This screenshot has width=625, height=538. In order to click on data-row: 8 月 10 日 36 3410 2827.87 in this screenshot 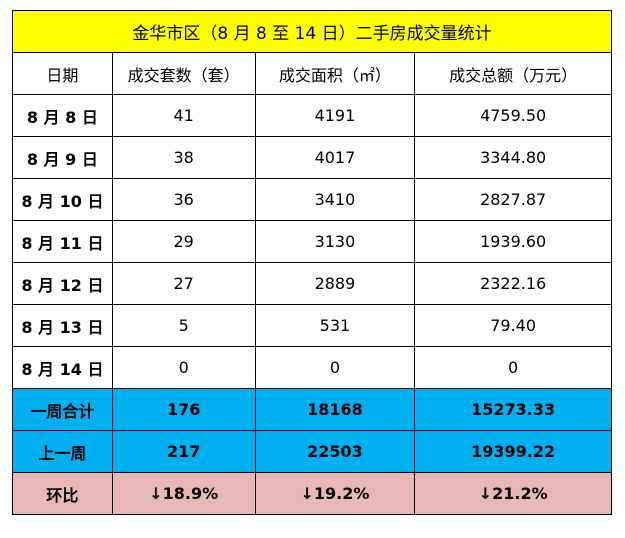, I will do `click(312, 199)`.